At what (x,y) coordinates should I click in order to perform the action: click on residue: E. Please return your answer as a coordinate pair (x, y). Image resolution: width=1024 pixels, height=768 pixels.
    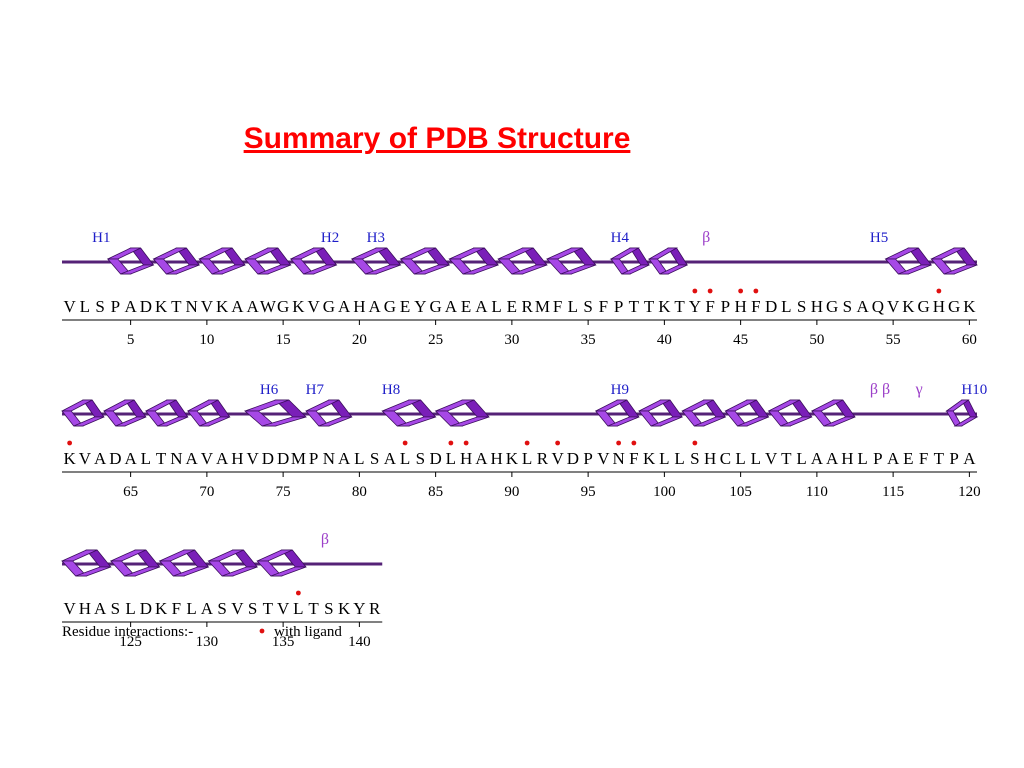
    Looking at the image, I should click on (512, 306).